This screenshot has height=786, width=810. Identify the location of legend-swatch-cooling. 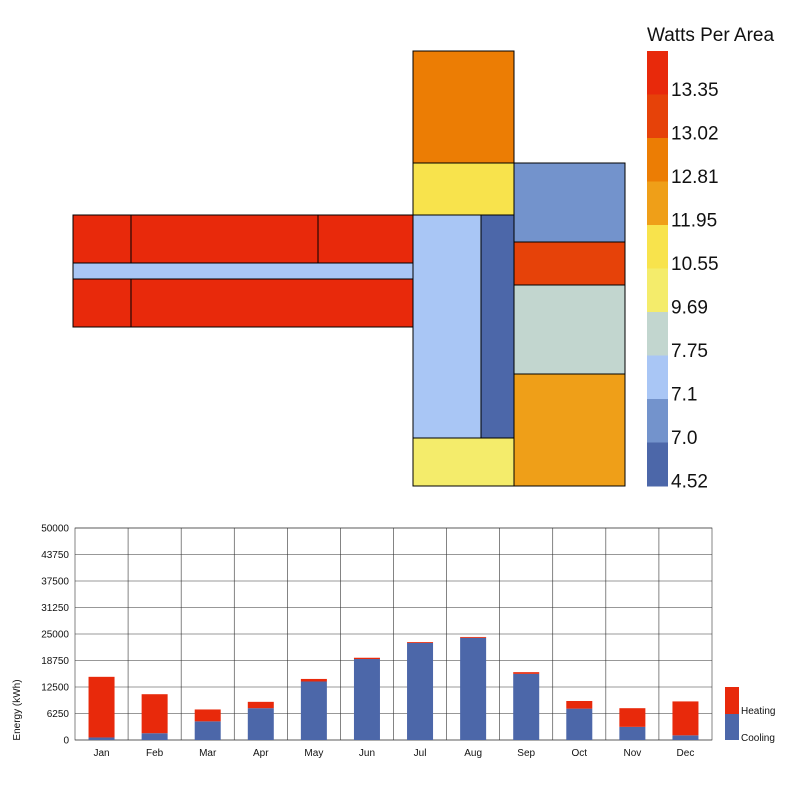
(732, 727).